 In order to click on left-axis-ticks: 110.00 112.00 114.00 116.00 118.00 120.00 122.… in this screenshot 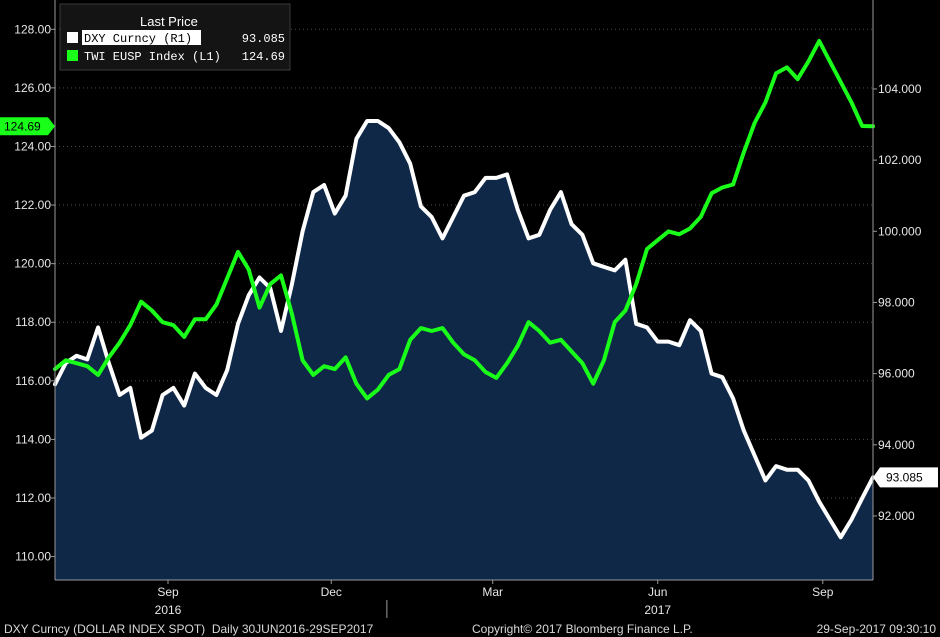, I will do `click(34, 293)`.